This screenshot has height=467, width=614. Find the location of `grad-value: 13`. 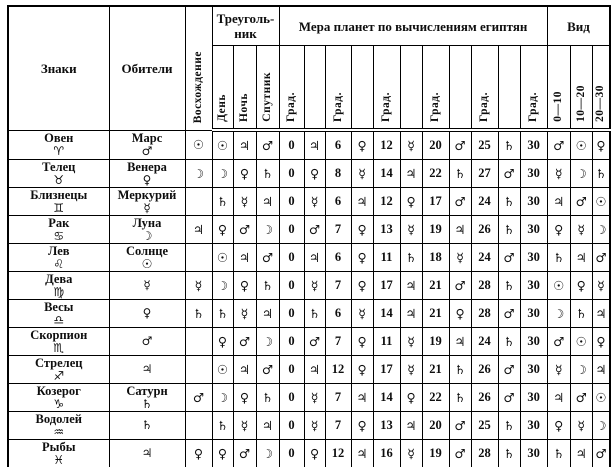

grad-value: 13 is located at coordinates (386, 229).